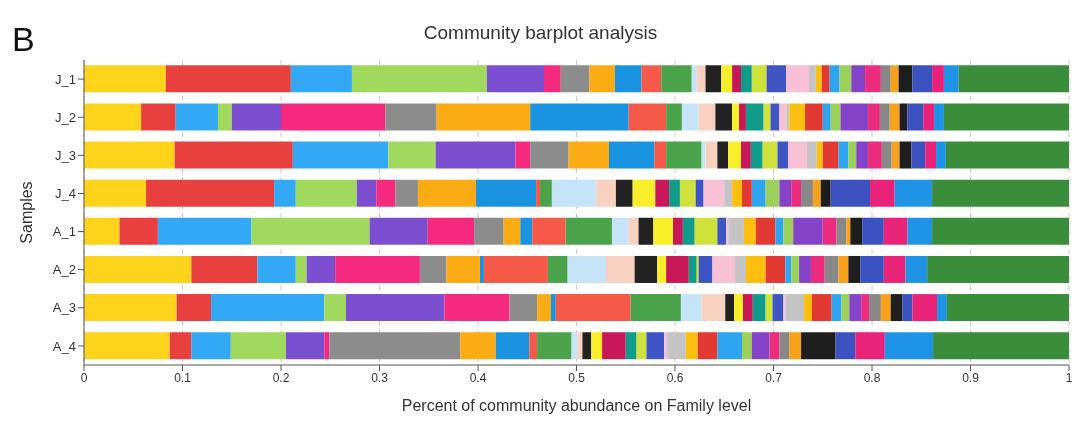 The height and width of the screenshot is (423, 1081). I want to click on x-tick-label: 0.1, so click(183, 377).